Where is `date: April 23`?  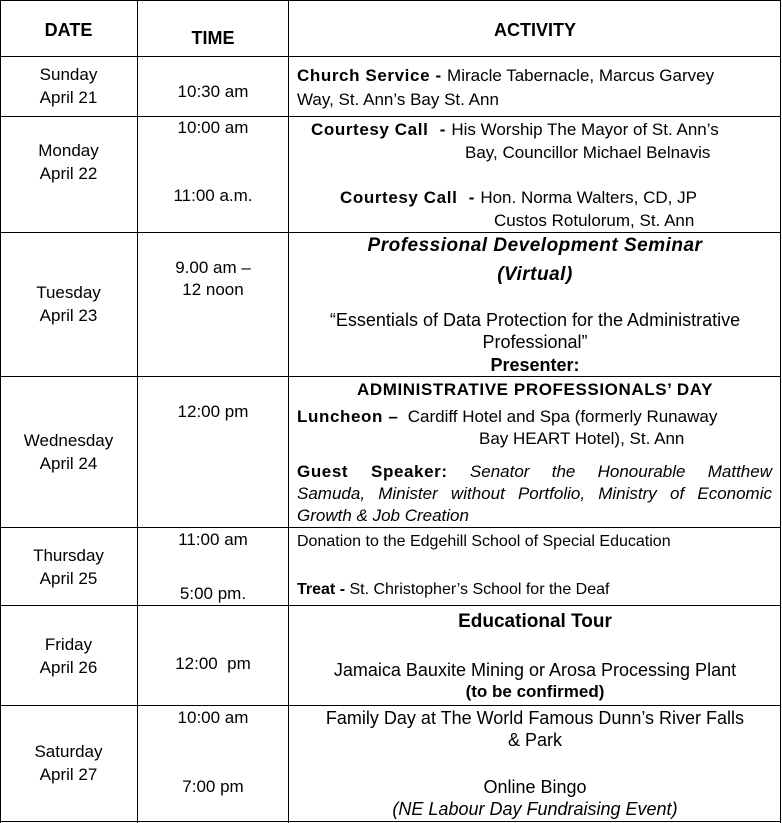
date: April 23 is located at coordinates (68, 315).